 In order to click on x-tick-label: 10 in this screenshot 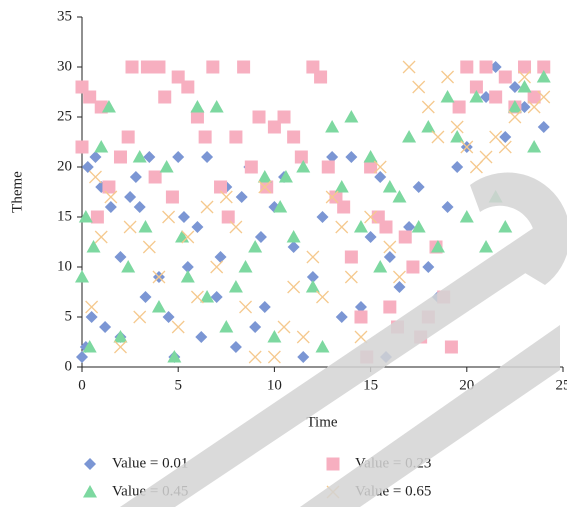, I will do `click(274, 385)`.